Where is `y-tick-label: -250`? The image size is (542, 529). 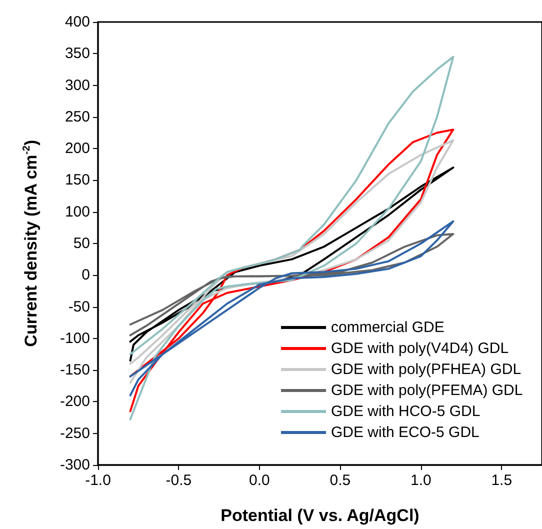 y-tick-label: -250 is located at coordinates (75, 433).